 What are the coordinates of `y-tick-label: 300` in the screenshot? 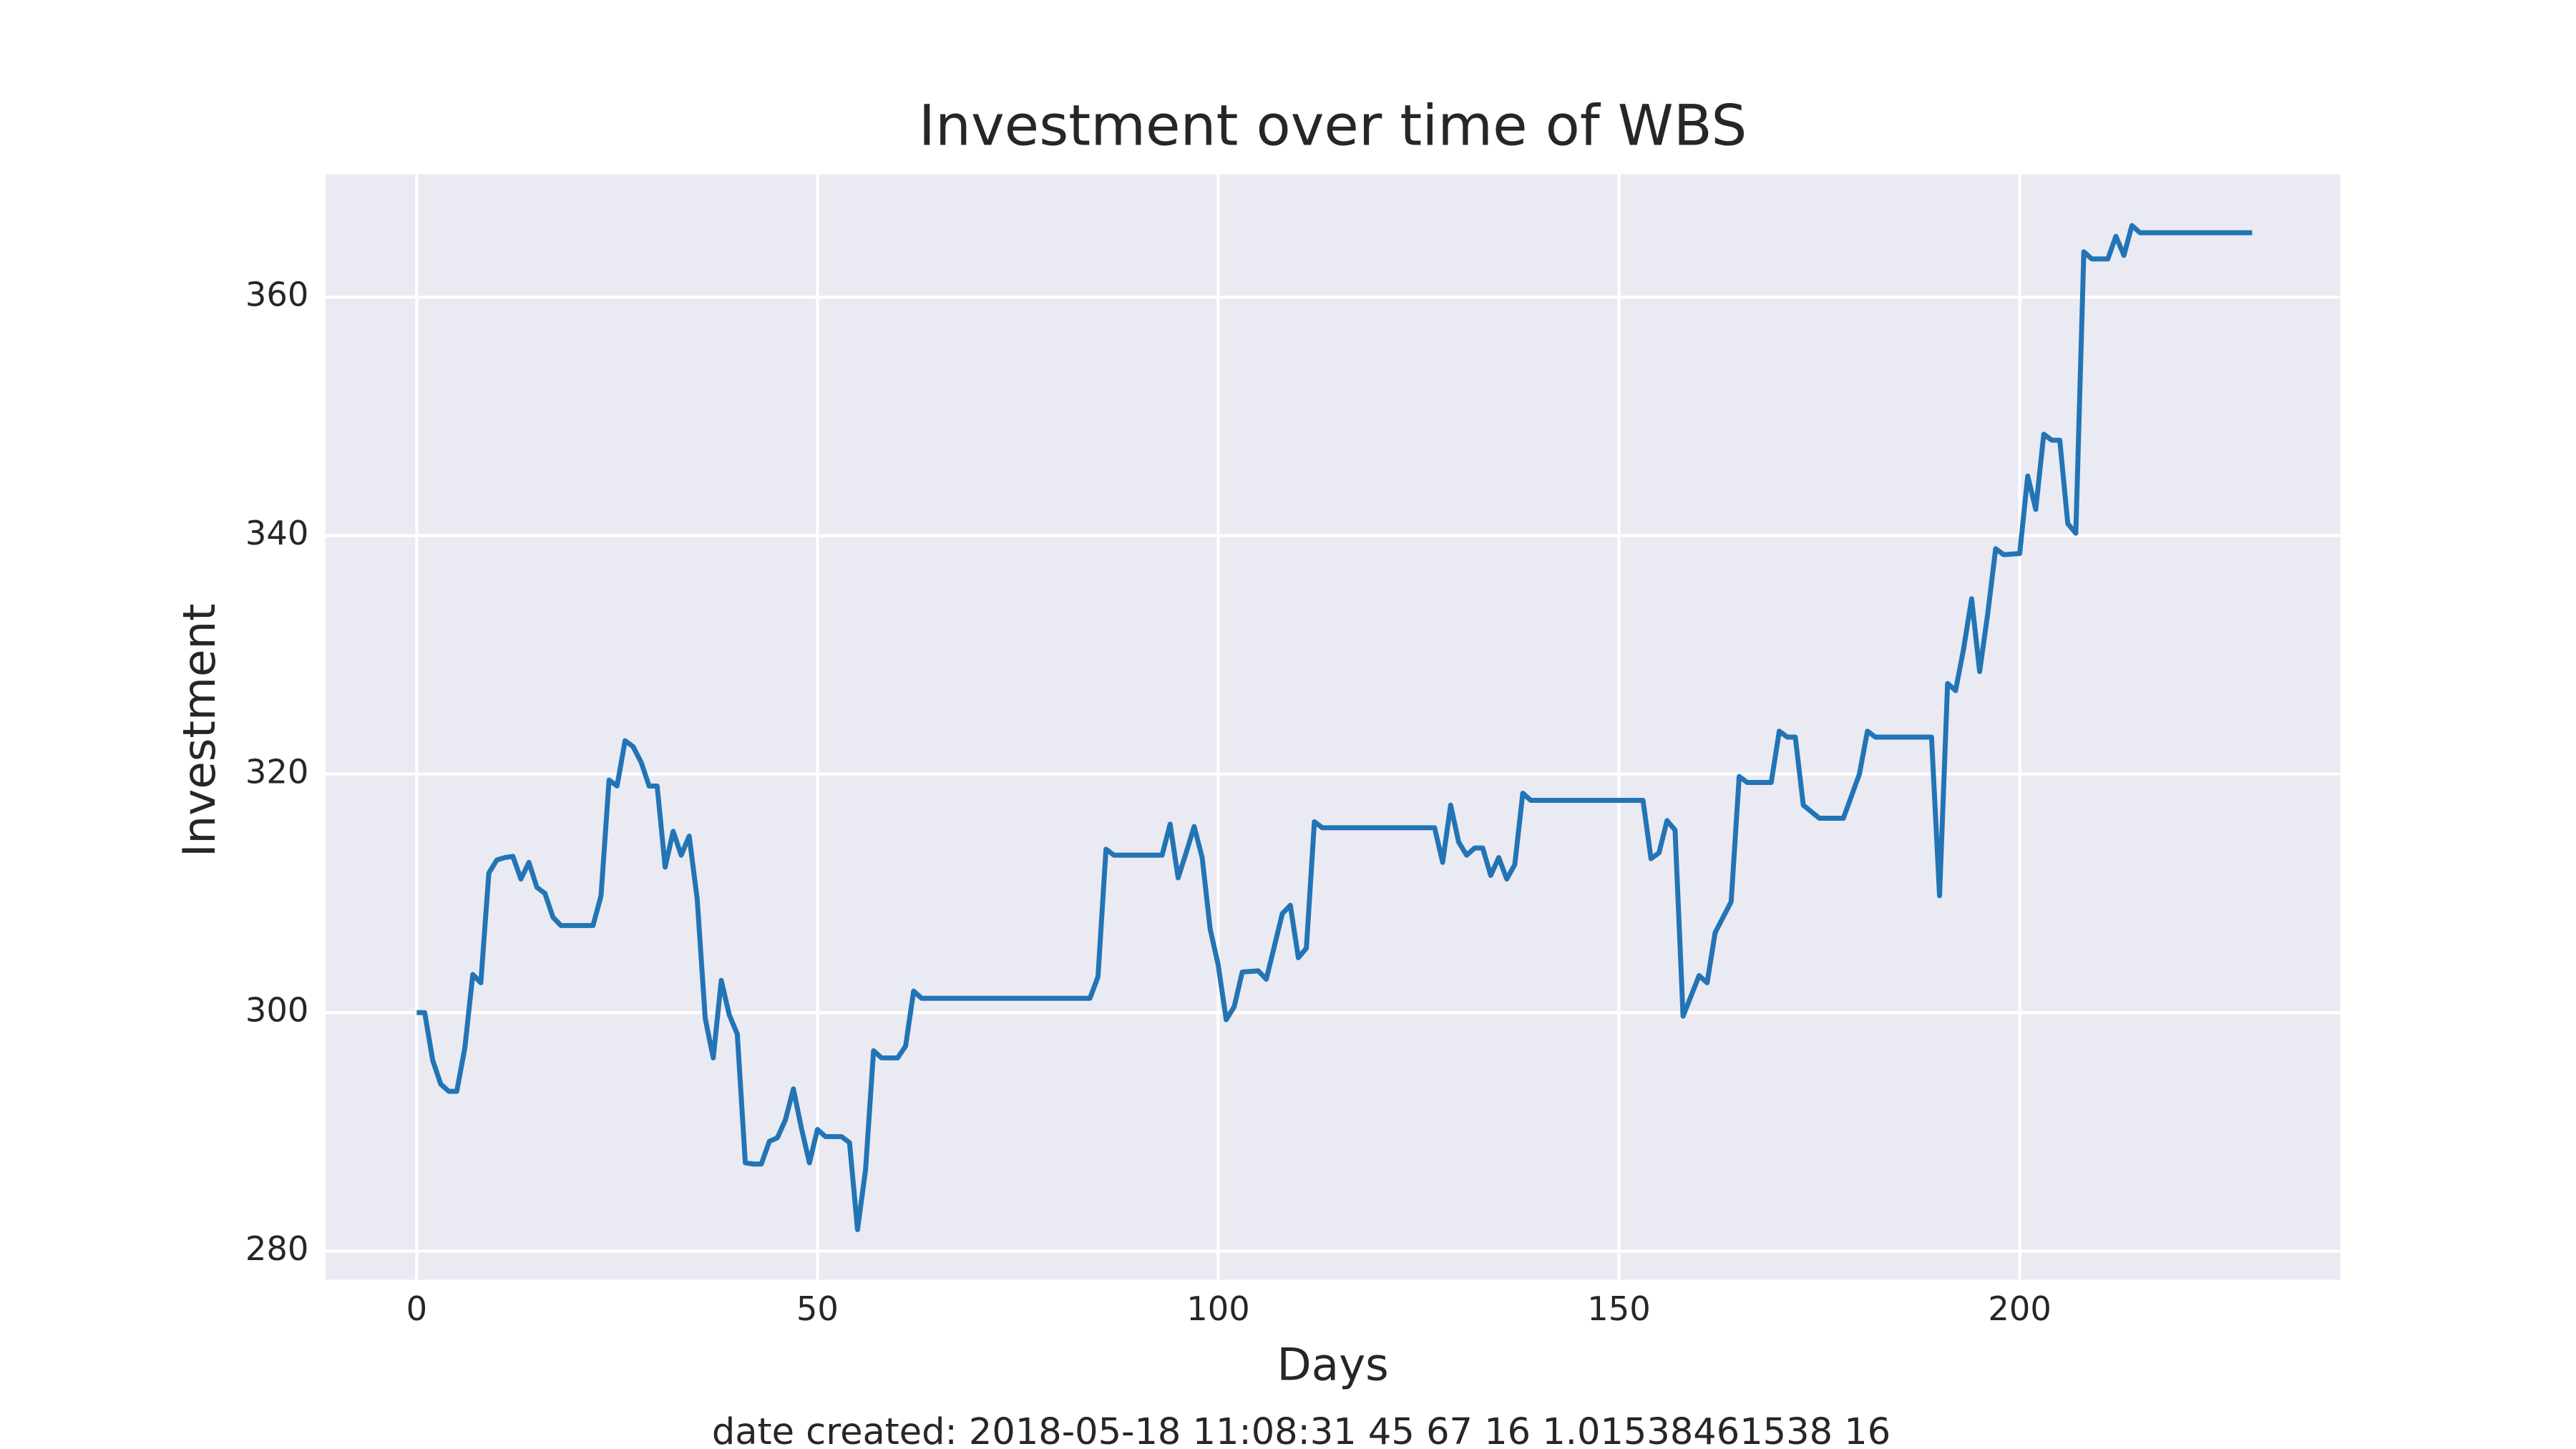 It's located at (277, 1010).